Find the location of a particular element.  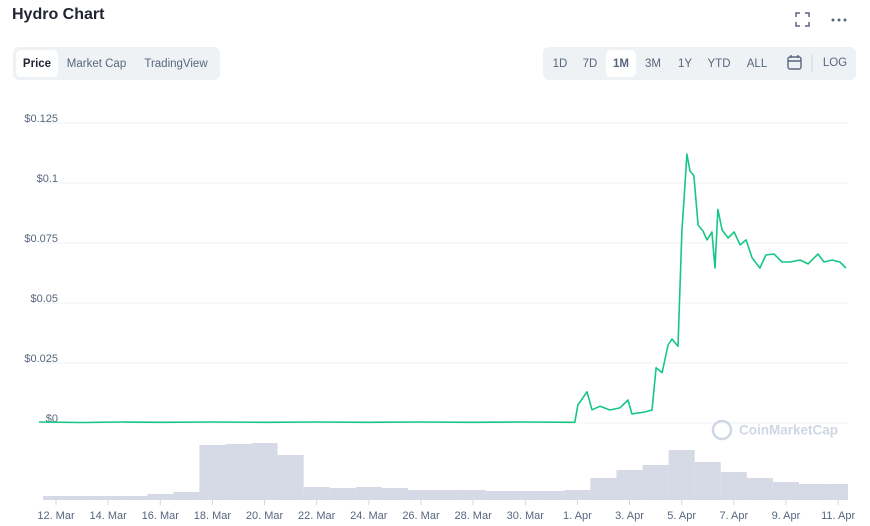

x-tick-label: 24. Mar is located at coordinates (369, 516).